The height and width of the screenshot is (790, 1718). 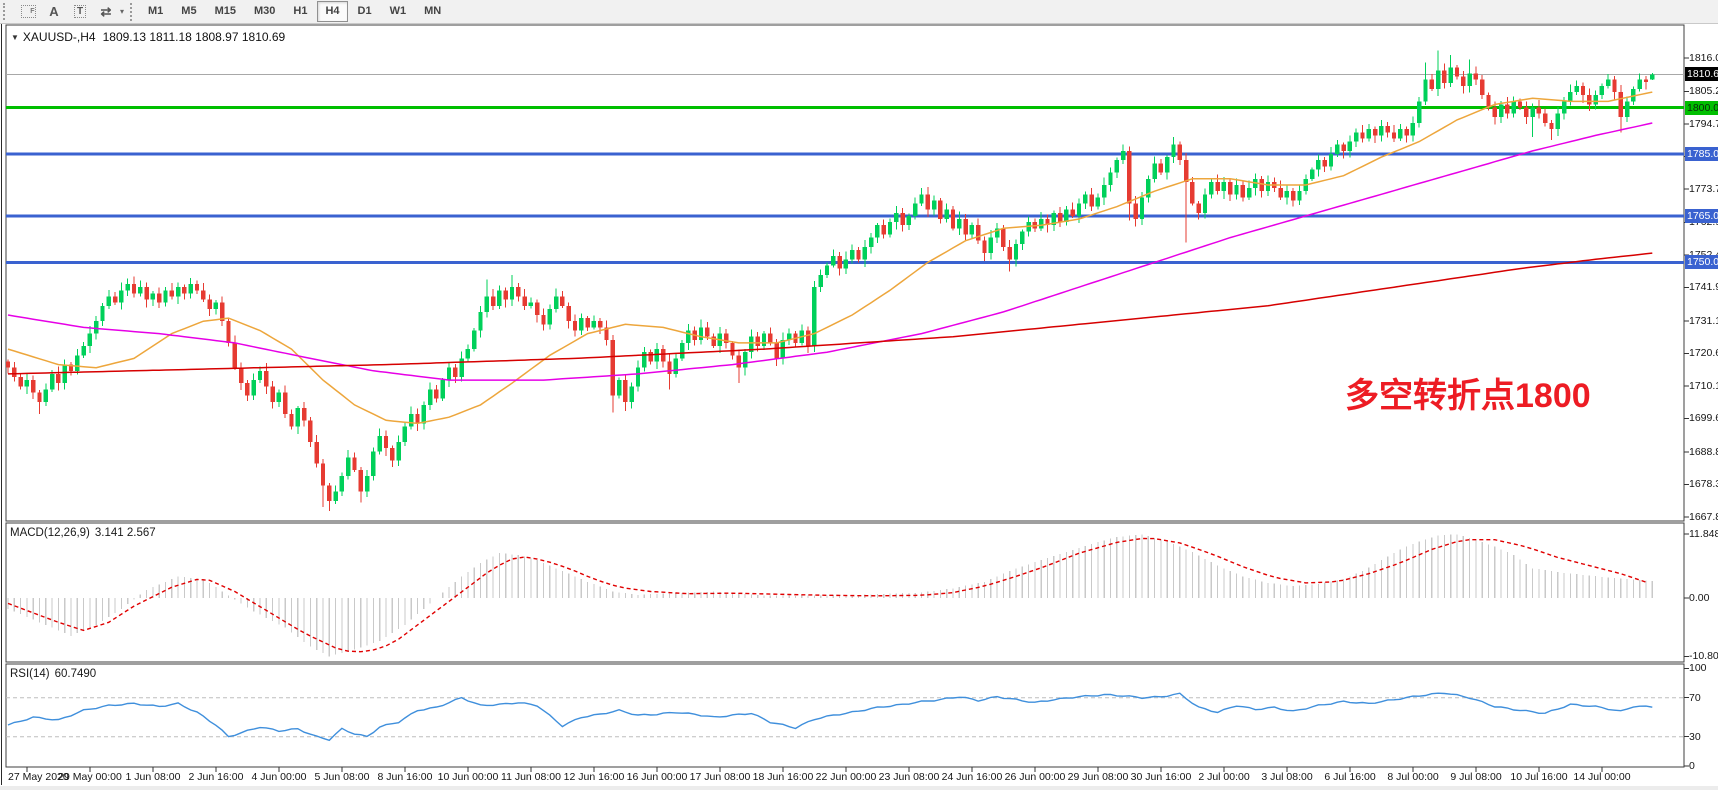 I want to click on price-axis-label: 1773.7, so click(x=1703, y=189).